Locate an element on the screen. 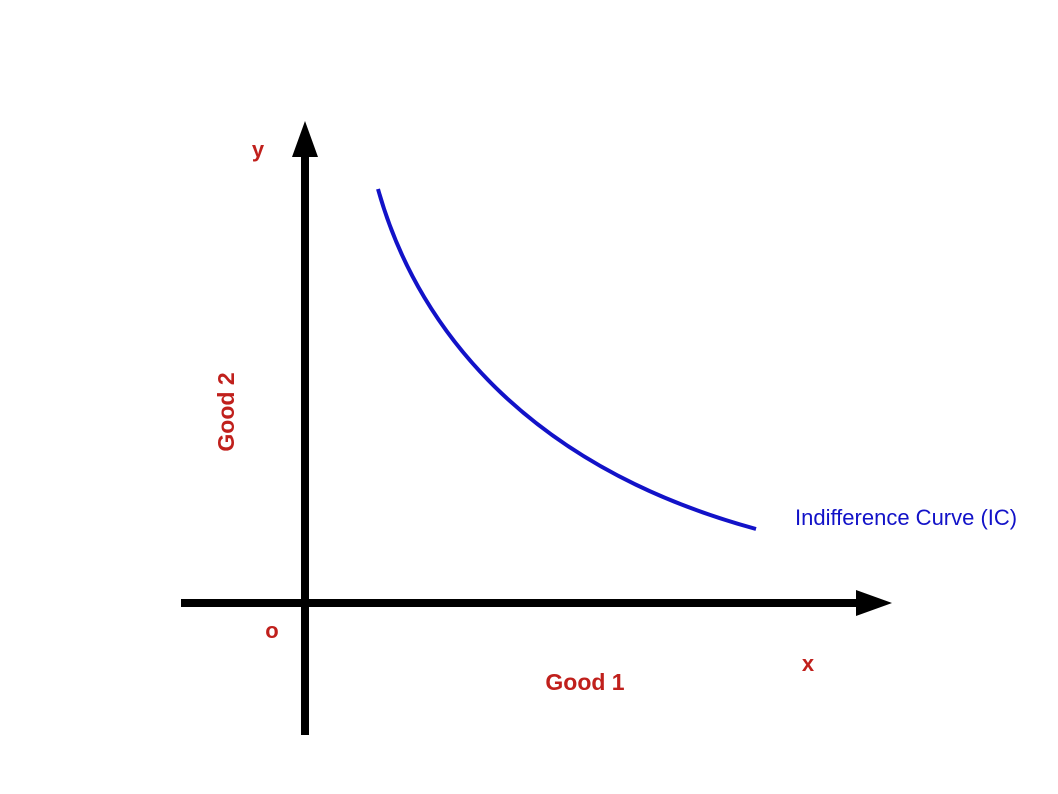 This screenshot has height=794, width=1058. x-axis-arrowhead-icon is located at coordinates (874, 603).